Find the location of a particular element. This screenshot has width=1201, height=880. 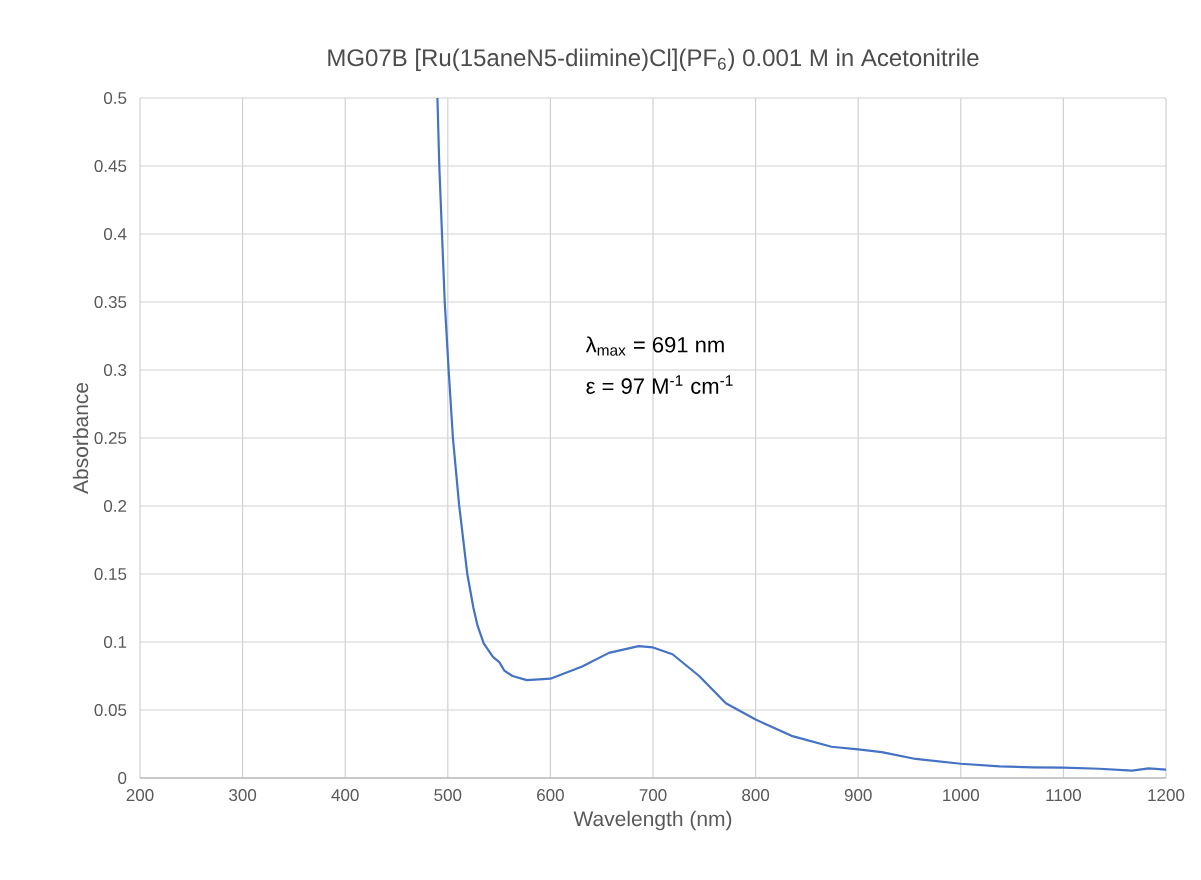

y-tick-label: 0.4 is located at coordinates (115, 234).